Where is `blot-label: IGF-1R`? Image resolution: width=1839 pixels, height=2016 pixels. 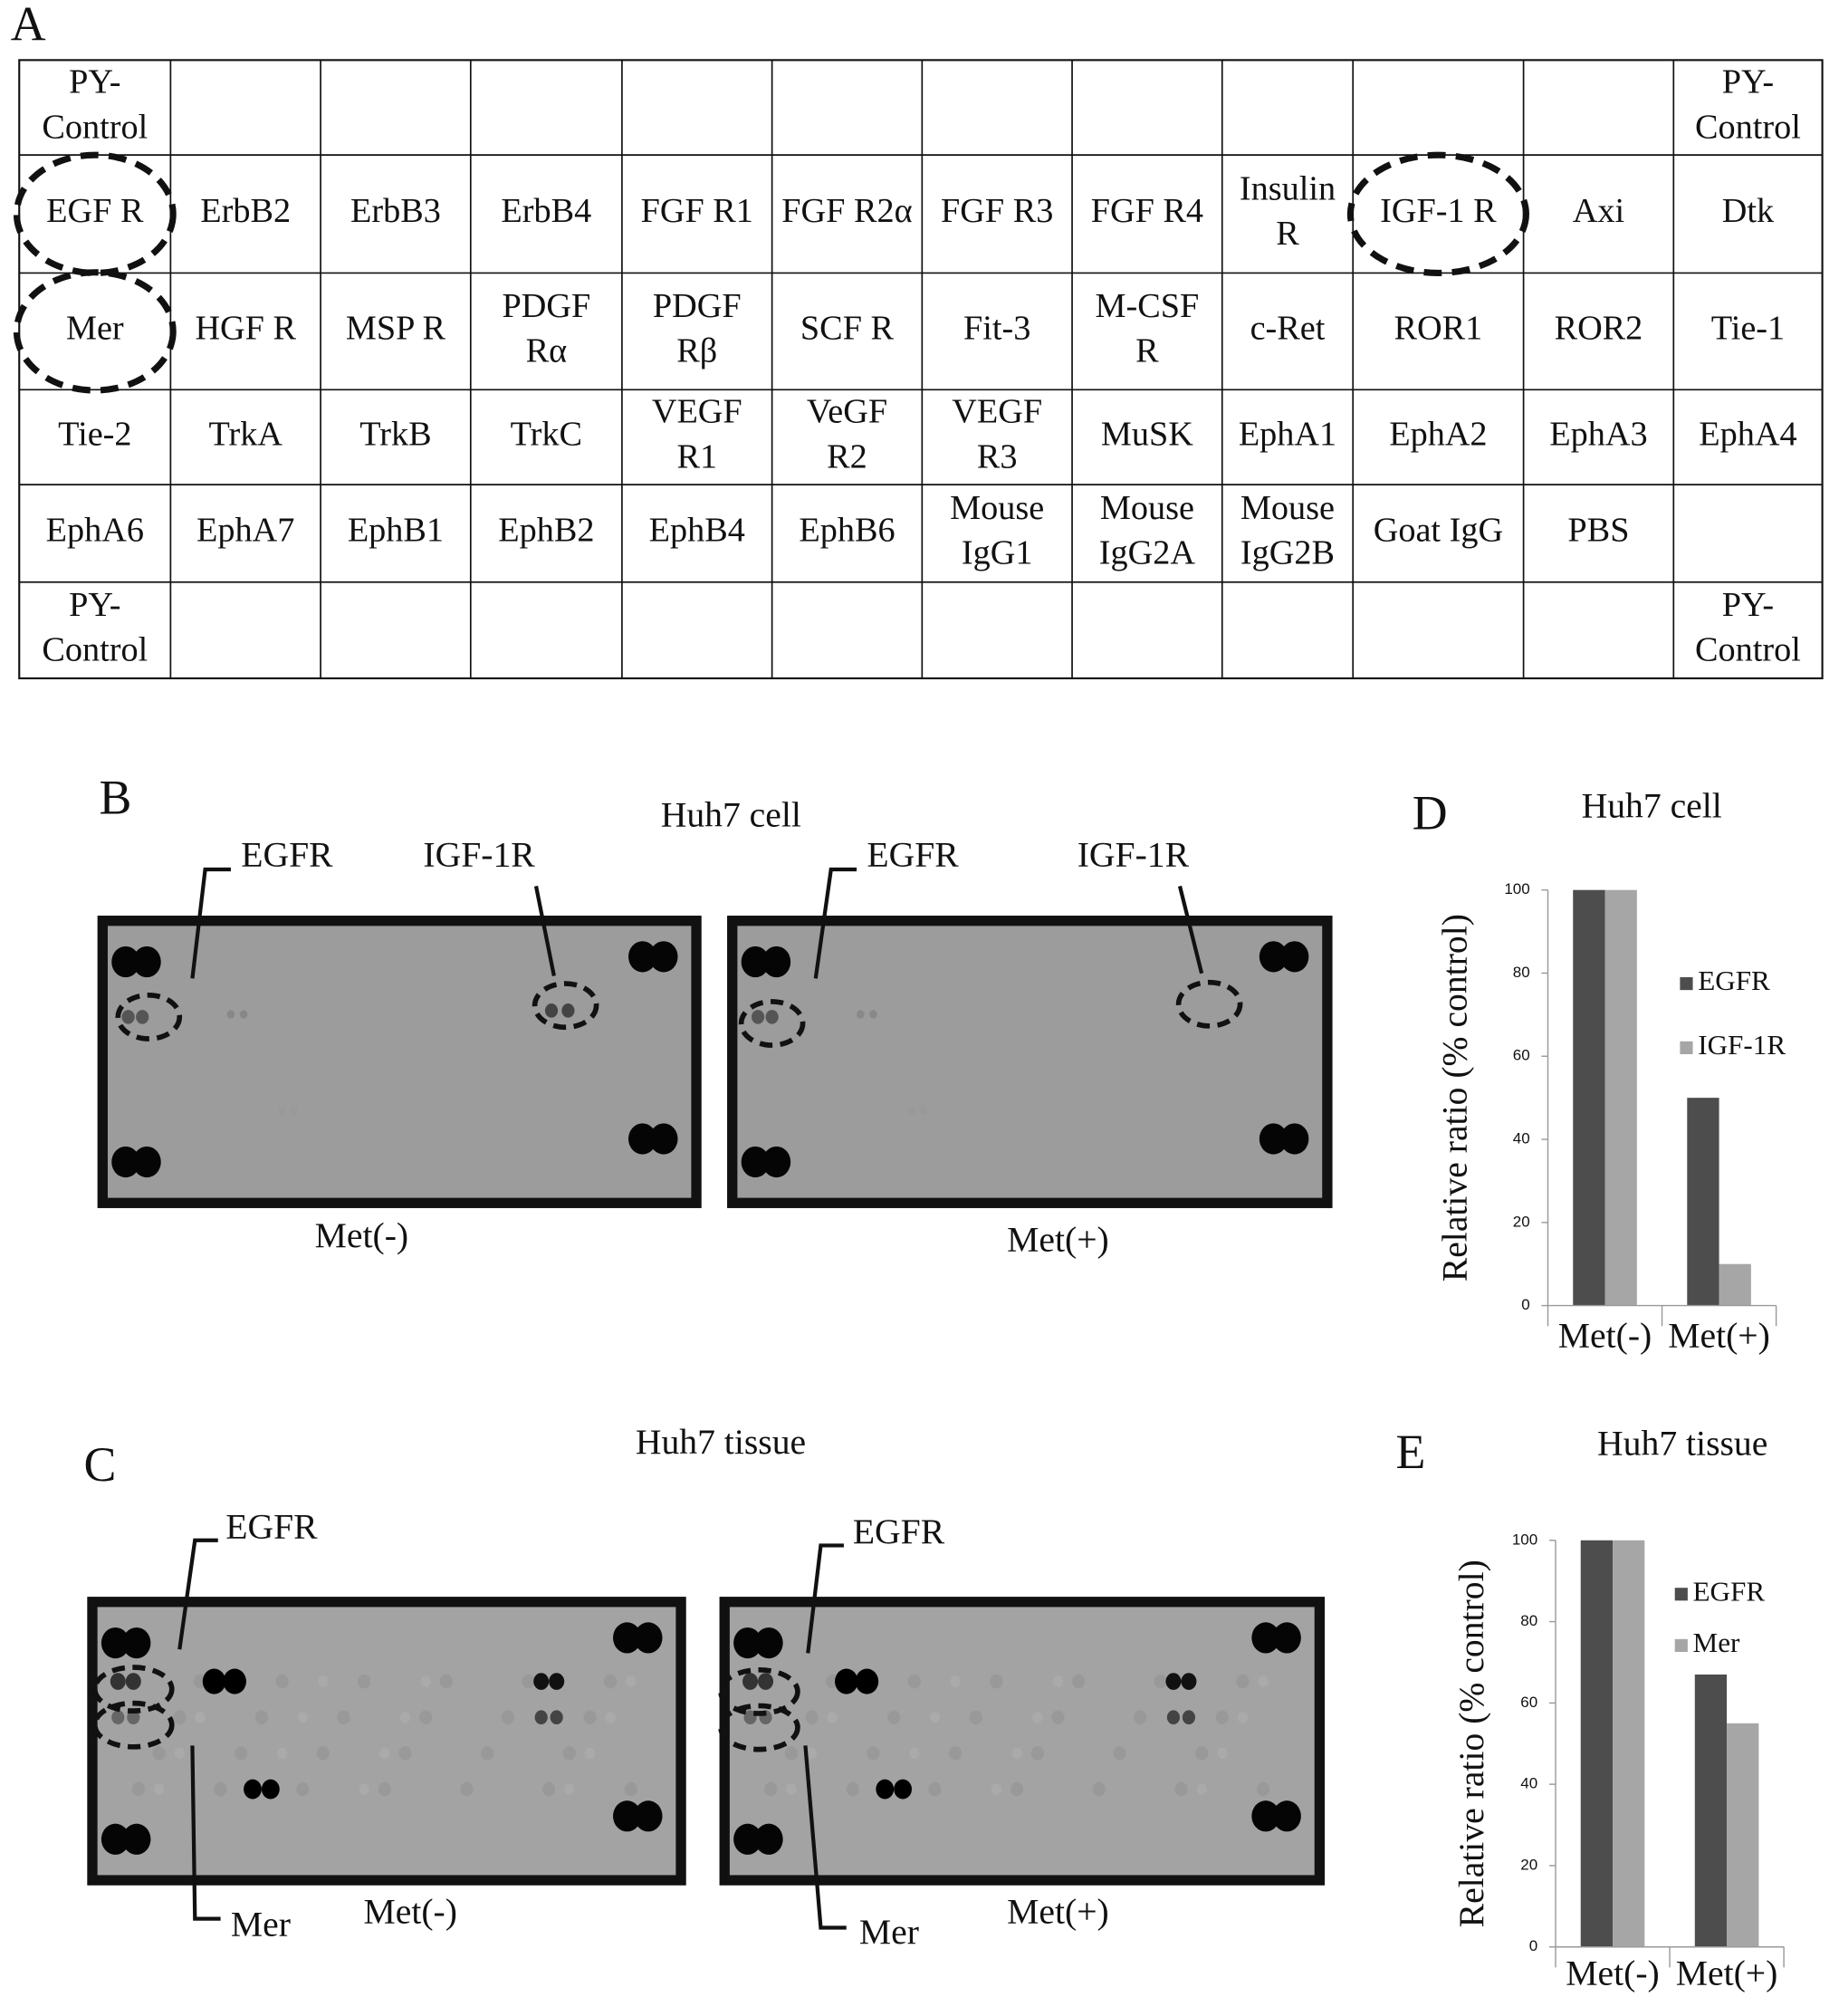
blot-label: IGF-1R is located at coordinates (1134, 854).